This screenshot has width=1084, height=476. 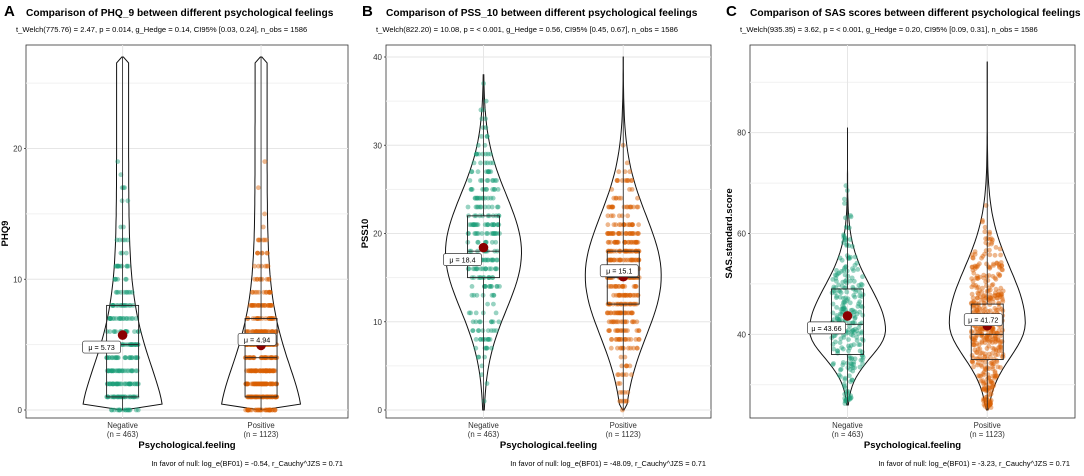 I want to click on y-axis-label: PSS10, so click(x=365, y=234).